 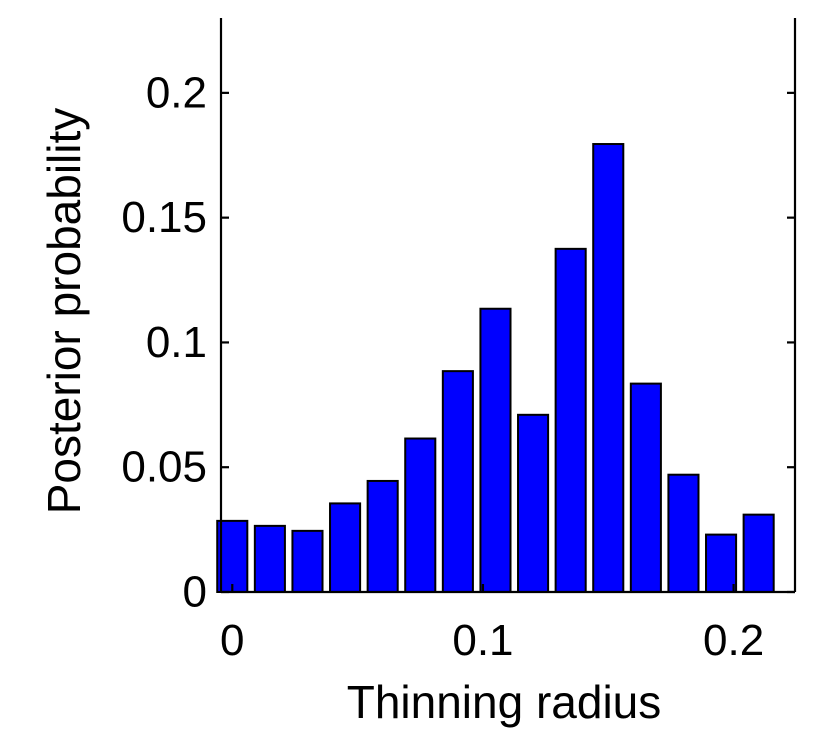 I want to click on y-tick-label: 0.15, so click(x=164, y=217).